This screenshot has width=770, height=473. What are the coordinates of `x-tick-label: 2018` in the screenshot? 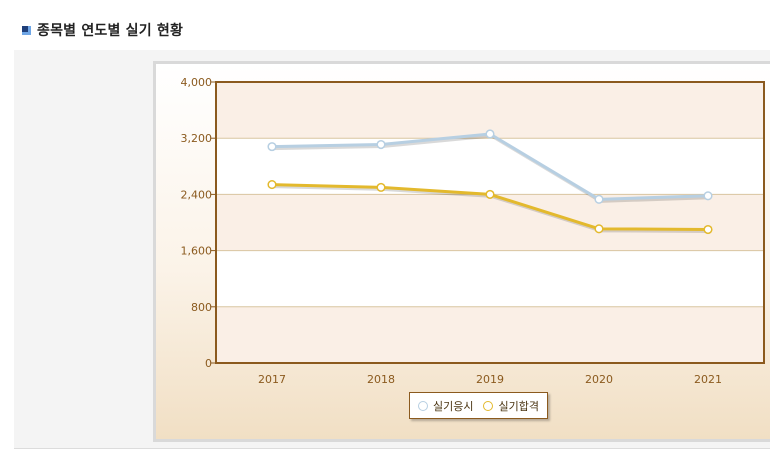 It's located at (381, 379).